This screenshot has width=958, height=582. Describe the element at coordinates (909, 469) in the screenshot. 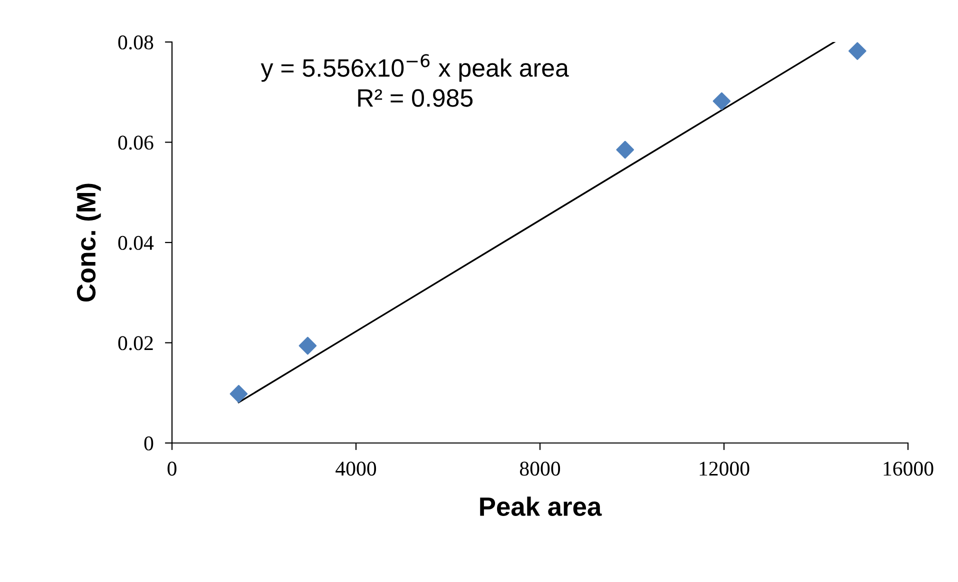

I see `x-tick-label: 16000` at that location.